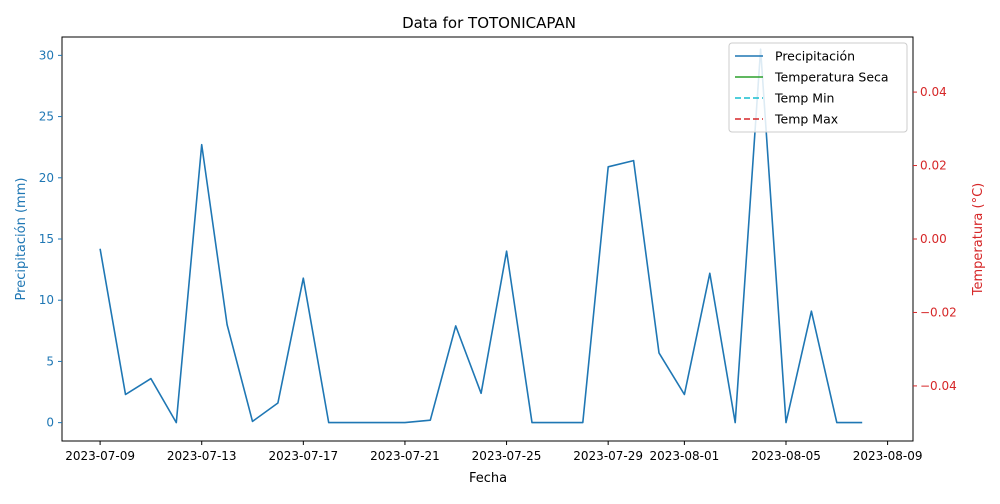 Image resolution: width=1000 pixels, height=504 pixels. Describe the element at coordinates (489, 23) in the screenshot. I see `chart-title: Data for TOTONICAPAN` at that location.